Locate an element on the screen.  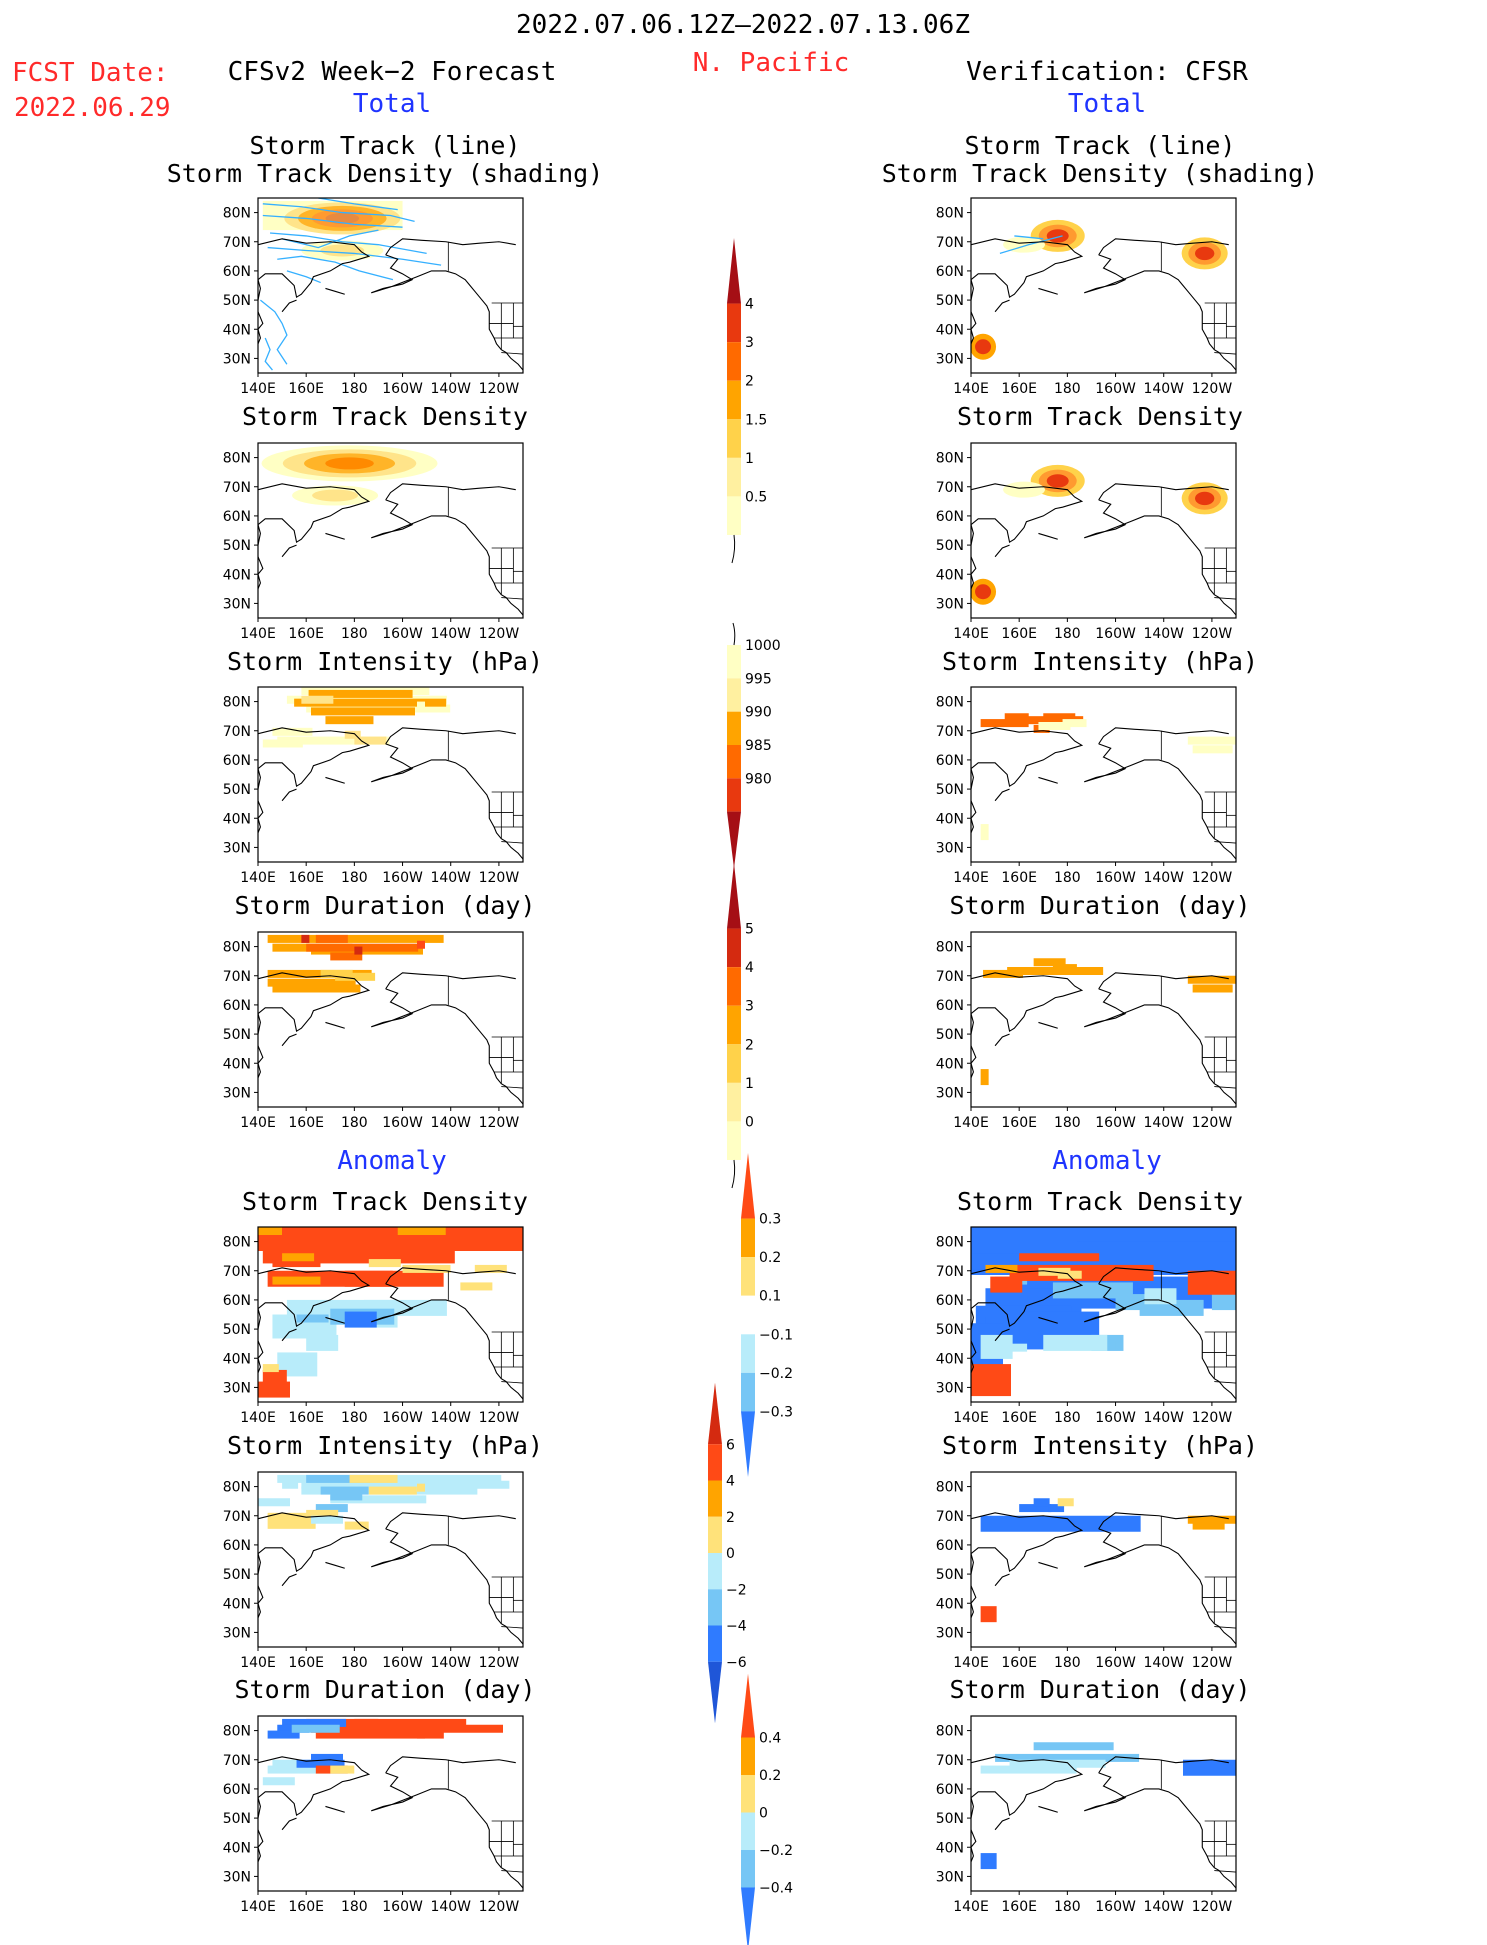
fcst-date-label: FCST Date: is located at coordinates (90, 73).